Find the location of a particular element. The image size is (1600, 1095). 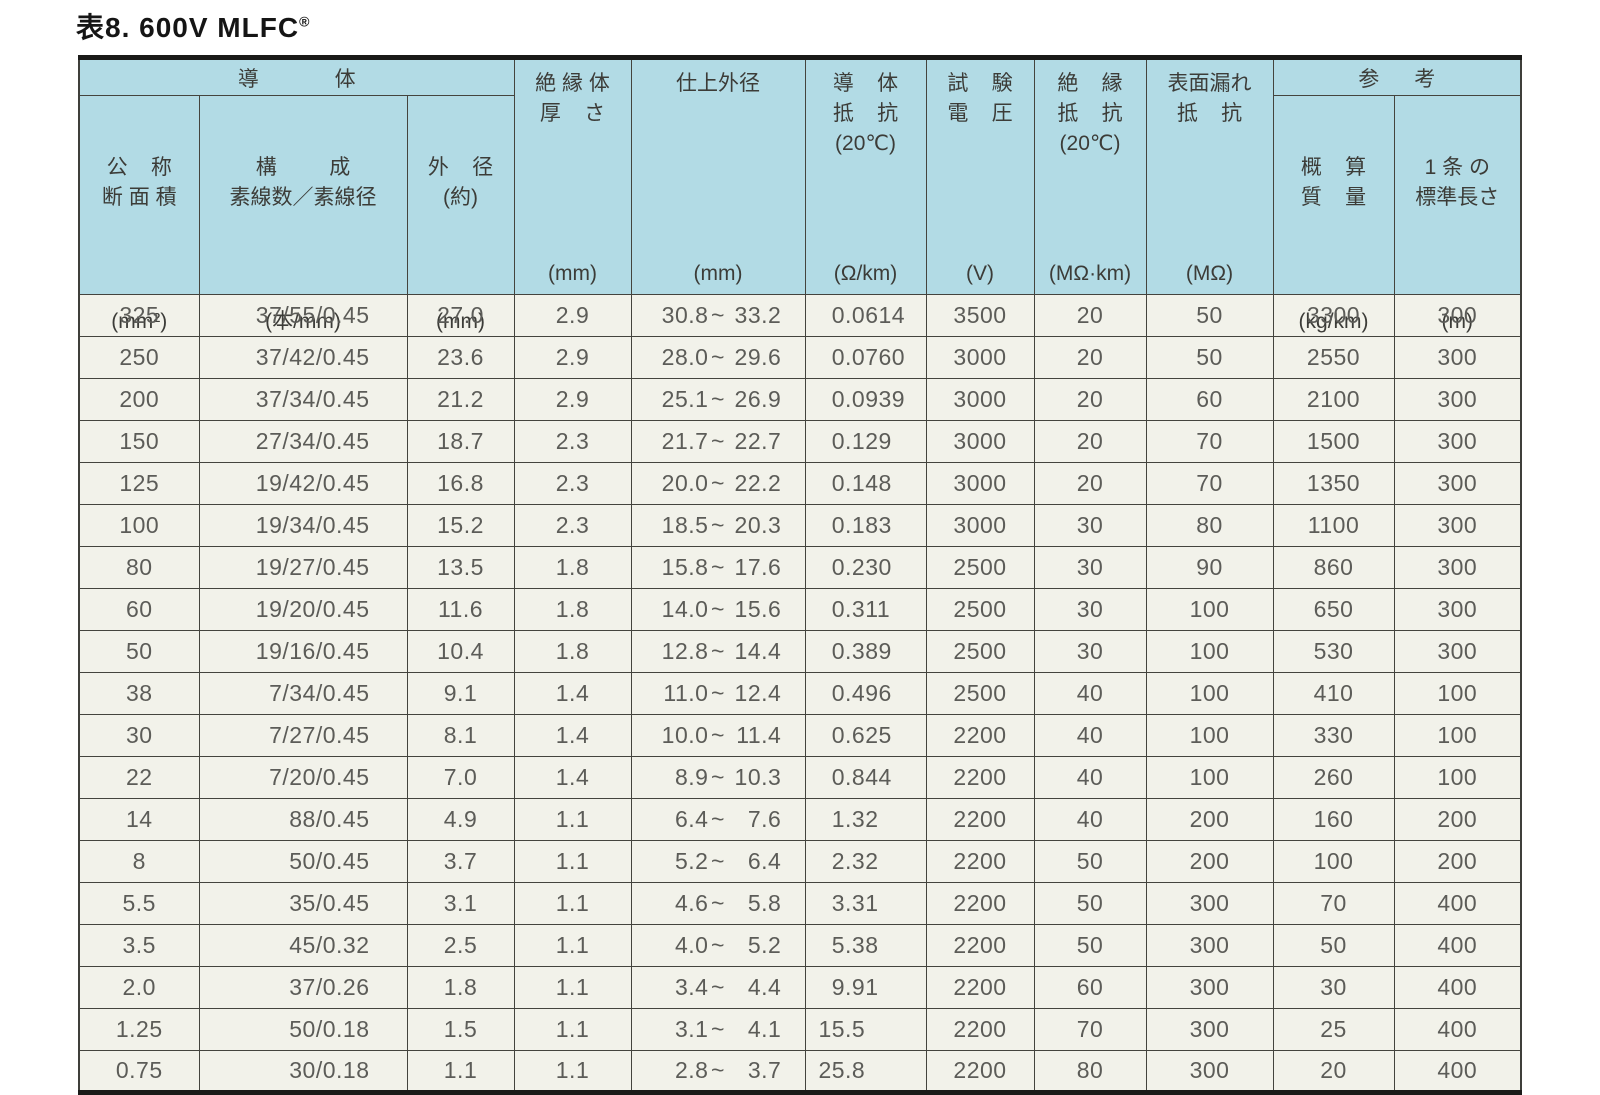

cell-od: 15.2 is located at coordinates (460, 525).